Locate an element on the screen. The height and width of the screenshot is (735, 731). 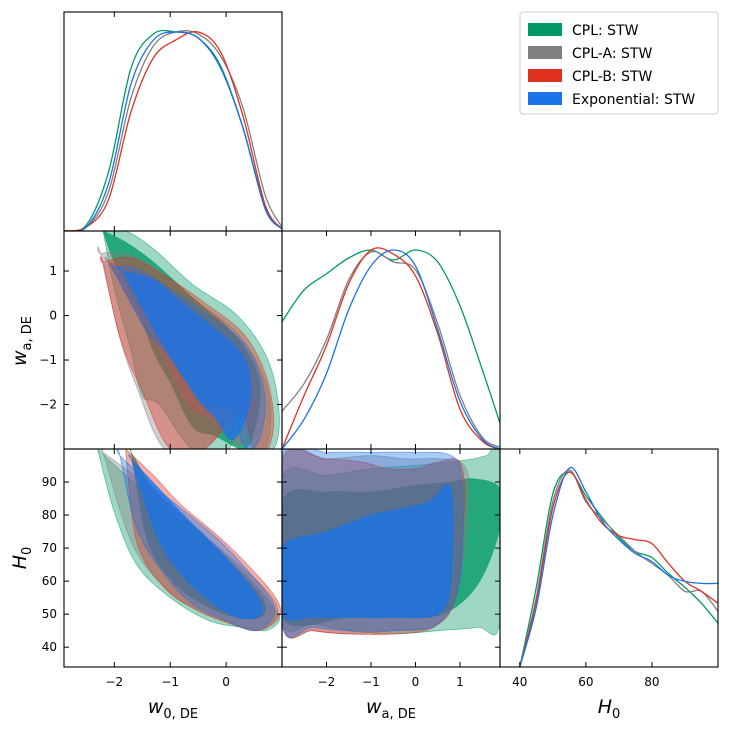
y-tick-label: 60 is located at coordinates (49, 581).